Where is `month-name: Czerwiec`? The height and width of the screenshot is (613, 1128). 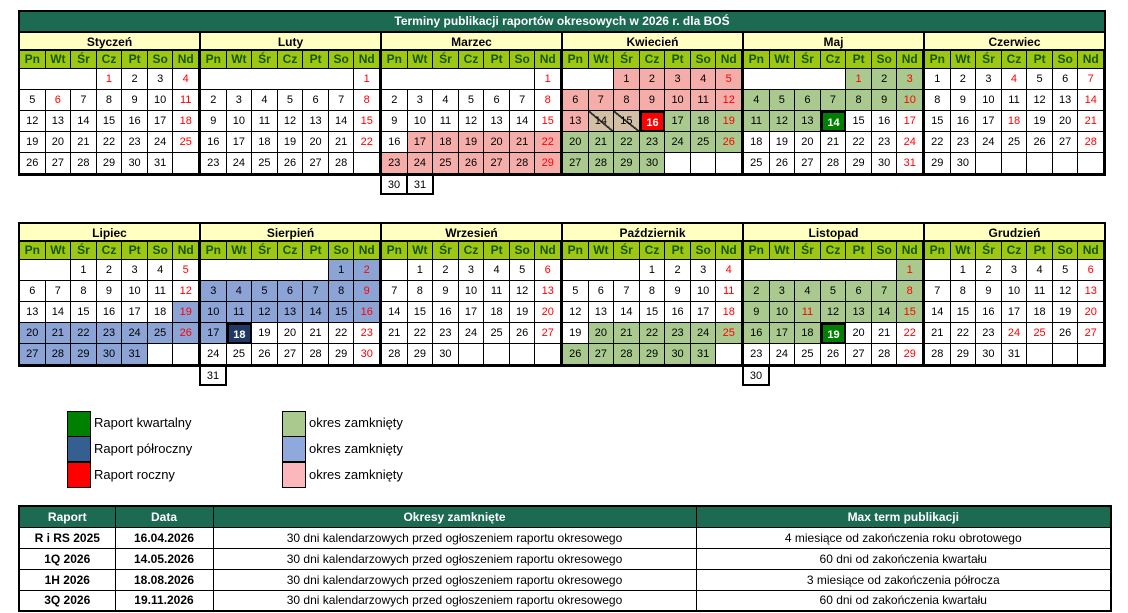
month-name: Czerwiec is located at coordinates (1014, 42).